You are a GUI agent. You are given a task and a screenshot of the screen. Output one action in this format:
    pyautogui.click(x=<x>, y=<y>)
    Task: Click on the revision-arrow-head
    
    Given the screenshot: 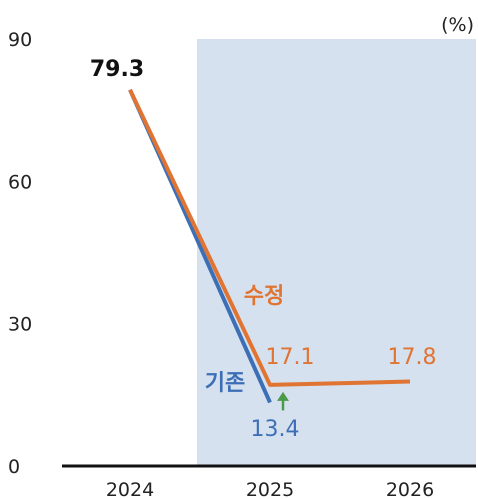 What is the action you would take?
    pyautogui.click(x=283, y=396)
    